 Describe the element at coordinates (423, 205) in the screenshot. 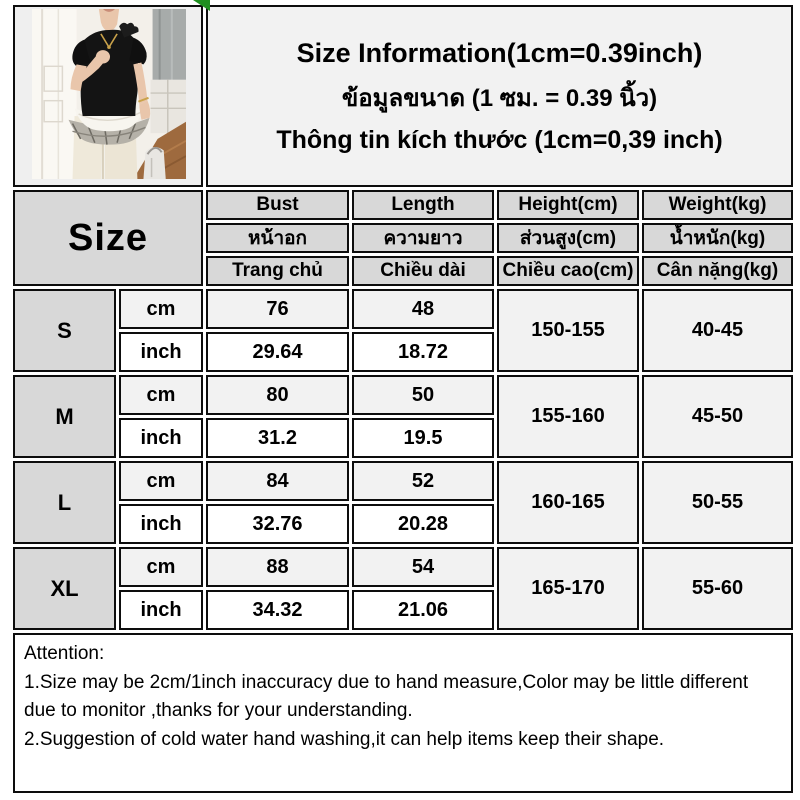

I see `header-length-en: Length` at that location.